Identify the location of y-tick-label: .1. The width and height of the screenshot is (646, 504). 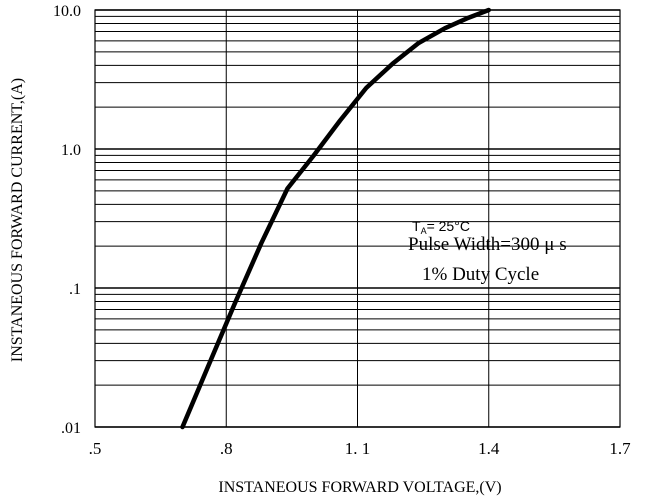
(75, 289).